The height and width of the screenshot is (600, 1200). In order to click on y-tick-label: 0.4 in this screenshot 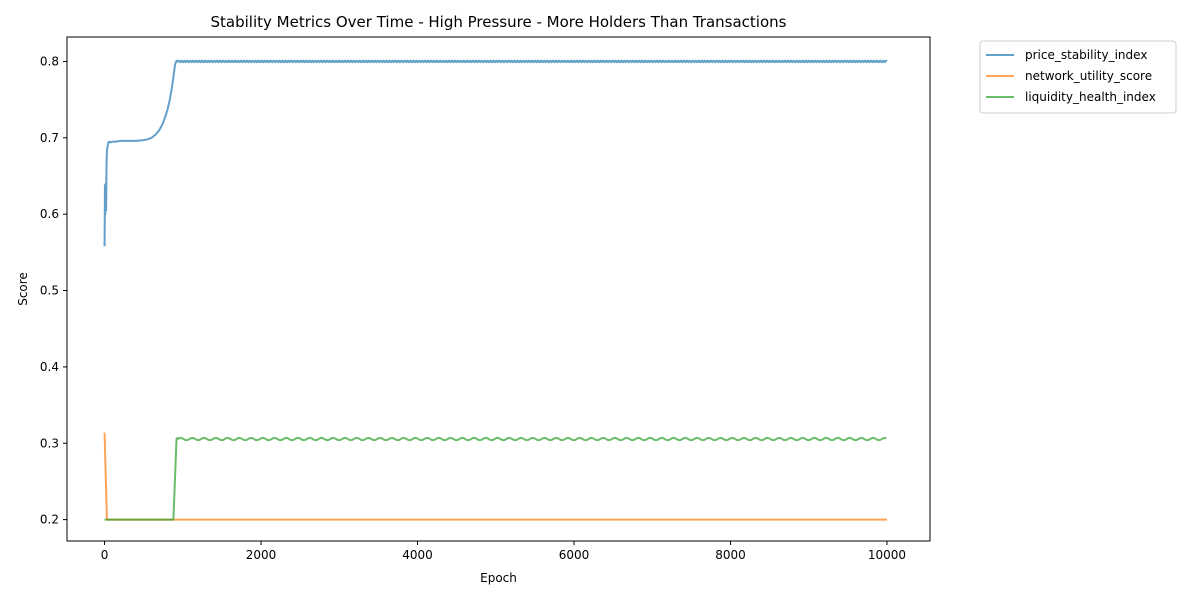, I will do `click(49, 367)`.